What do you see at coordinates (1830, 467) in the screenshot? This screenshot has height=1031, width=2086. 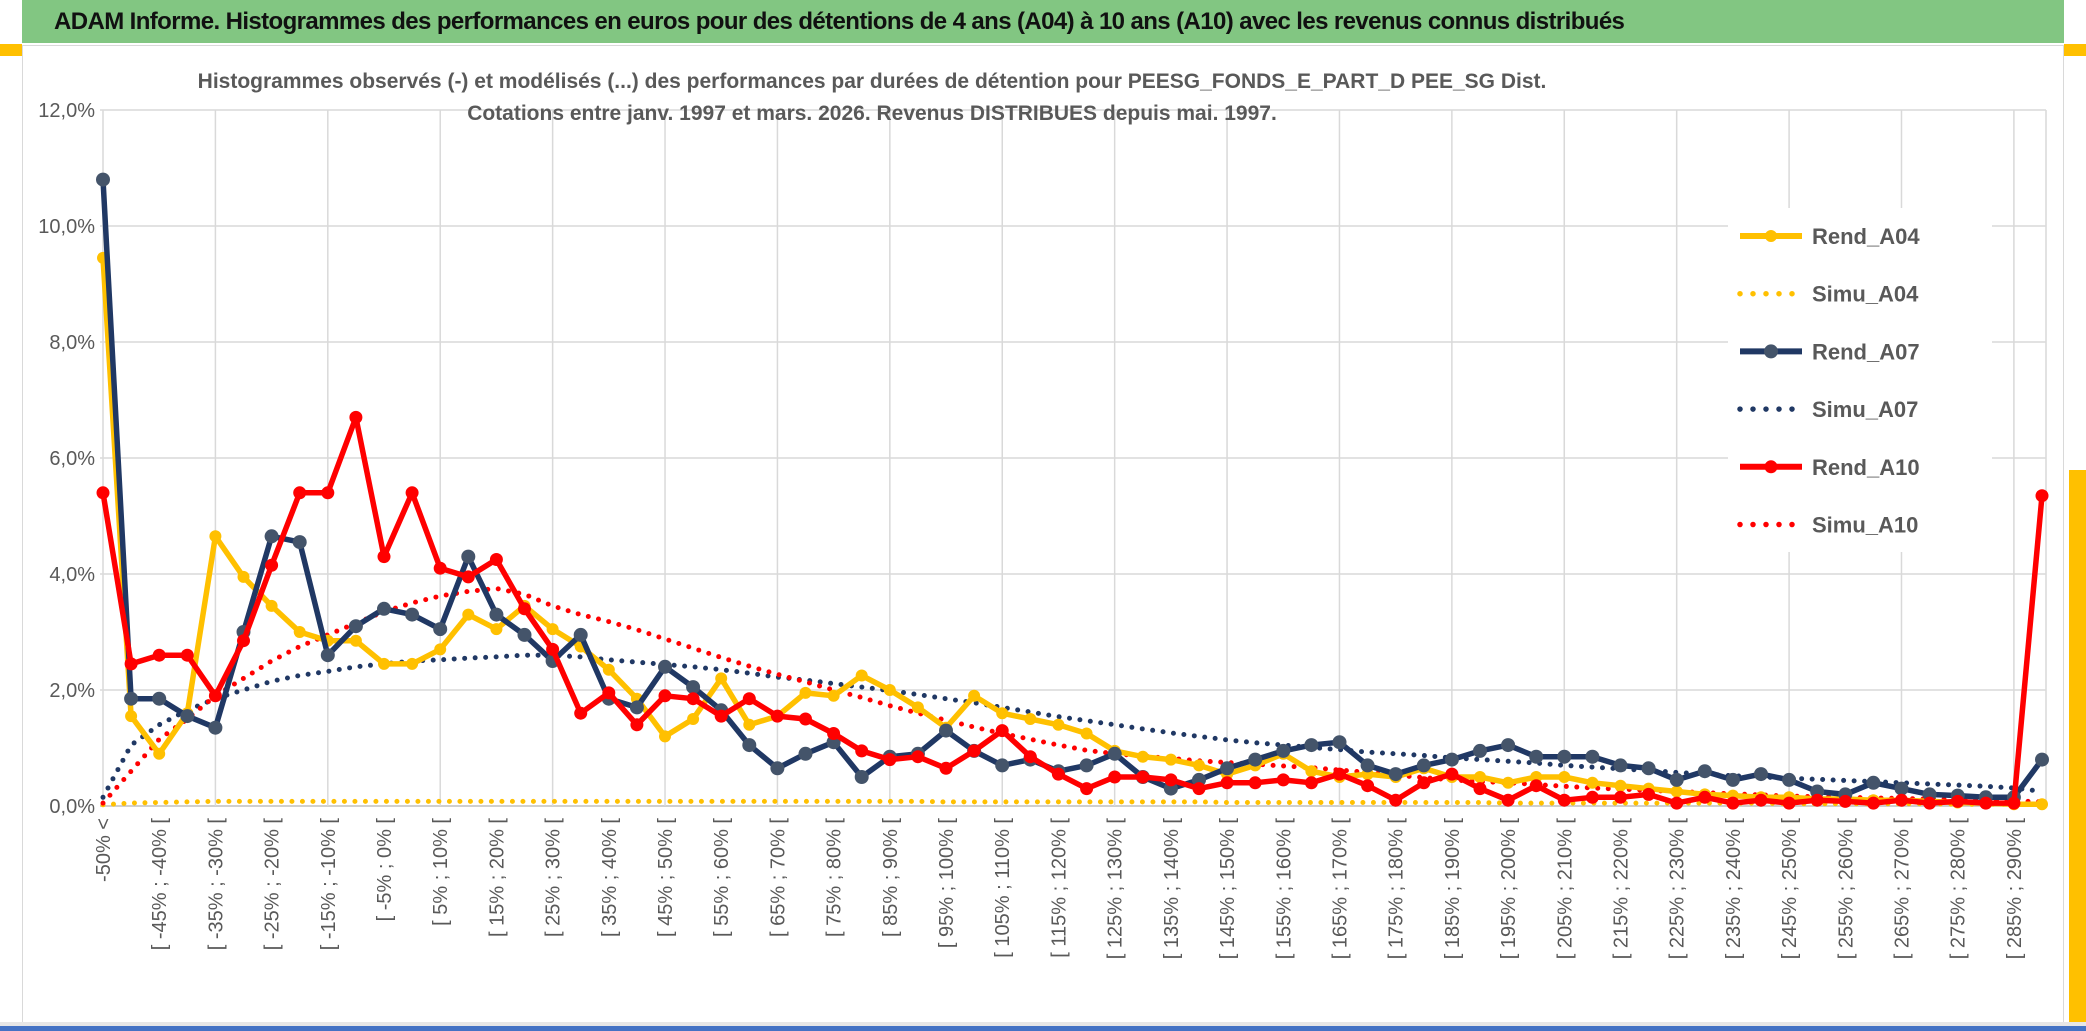 I see `legend-item-Rend_A10: Rend_A10` at bounding box center [1830, 467].